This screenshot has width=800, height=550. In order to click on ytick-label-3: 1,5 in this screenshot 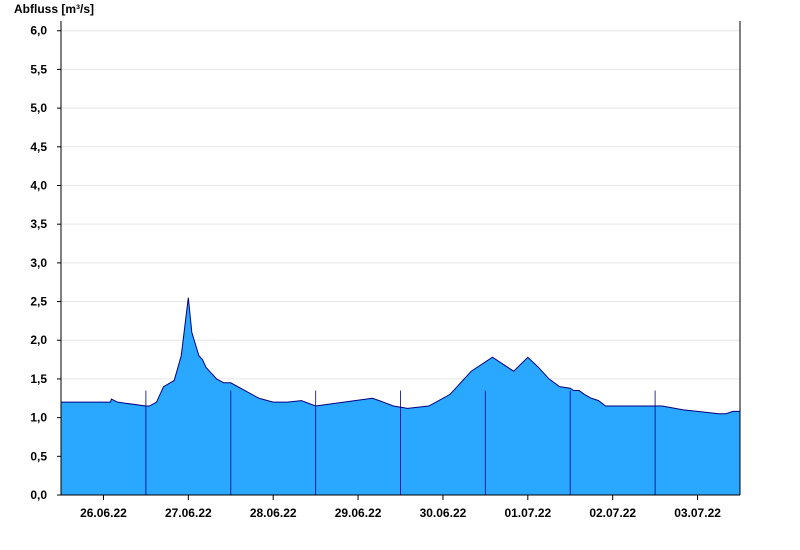, I will do `click(38, 379)`.